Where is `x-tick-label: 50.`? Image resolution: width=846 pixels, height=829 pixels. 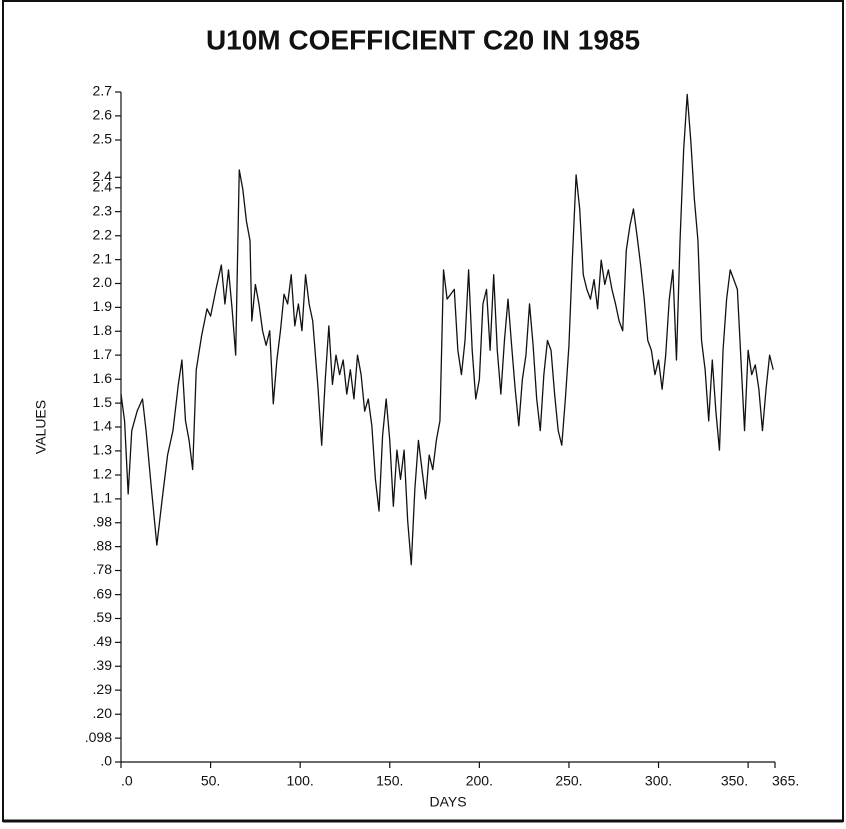 x-tick-label: 50. is located at coordinates (210, 781).